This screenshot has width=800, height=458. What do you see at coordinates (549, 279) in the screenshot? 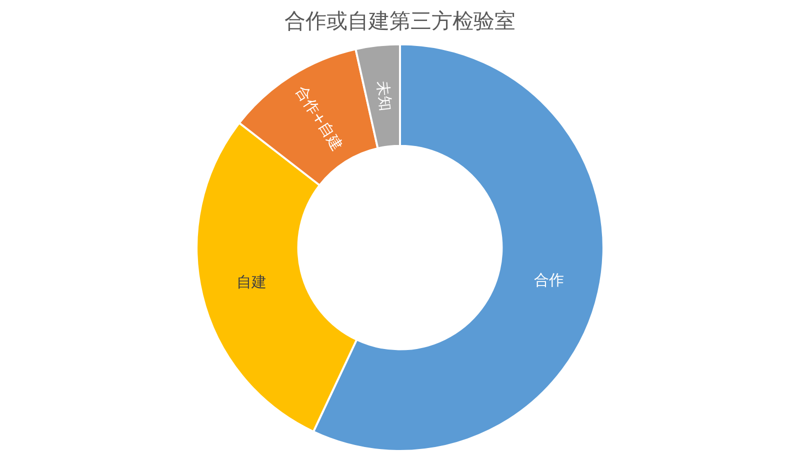
I see `slice-label: 合作` at bounding box center [549, 279].